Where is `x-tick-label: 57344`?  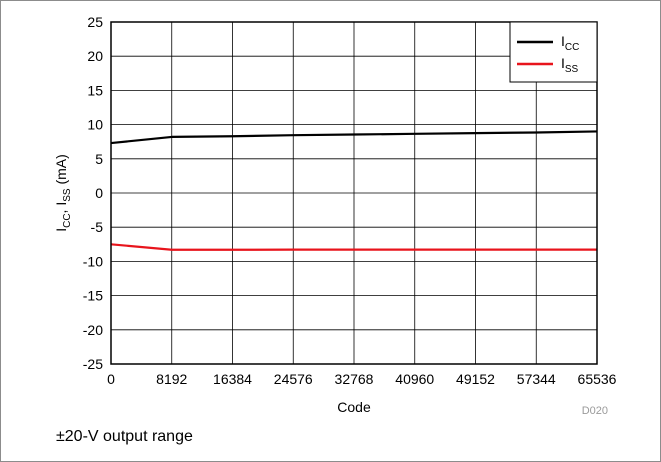
x-tick-label: 57344 is located at coordinates (536, 379).